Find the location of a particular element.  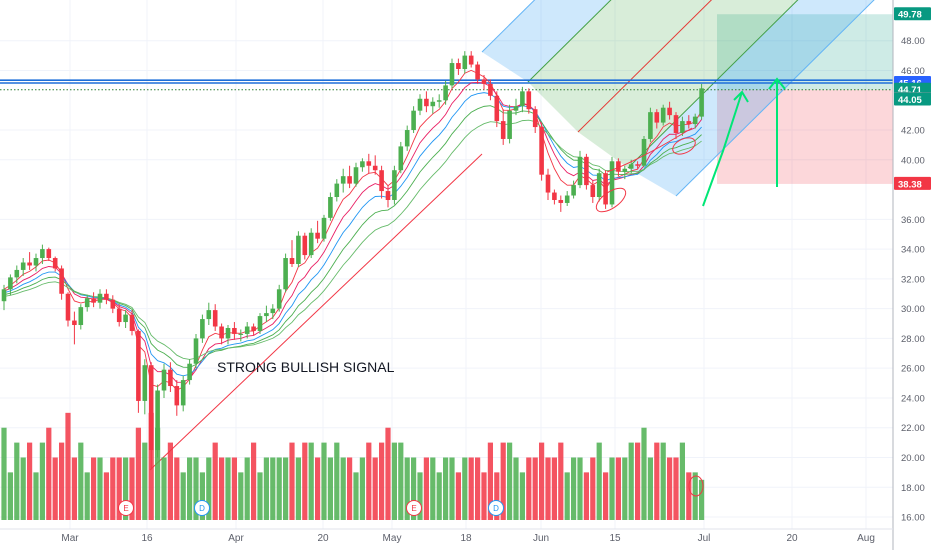

price-label-text: 49.78 is located at coordinates (910, 15).